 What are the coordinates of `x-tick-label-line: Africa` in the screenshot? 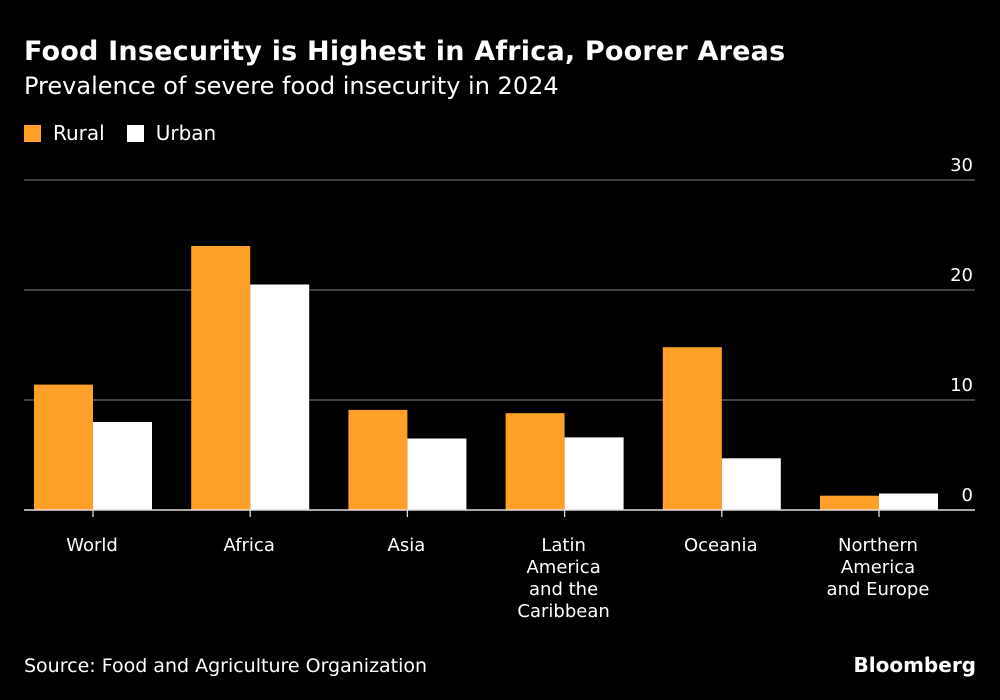 It's located at (249, 545).